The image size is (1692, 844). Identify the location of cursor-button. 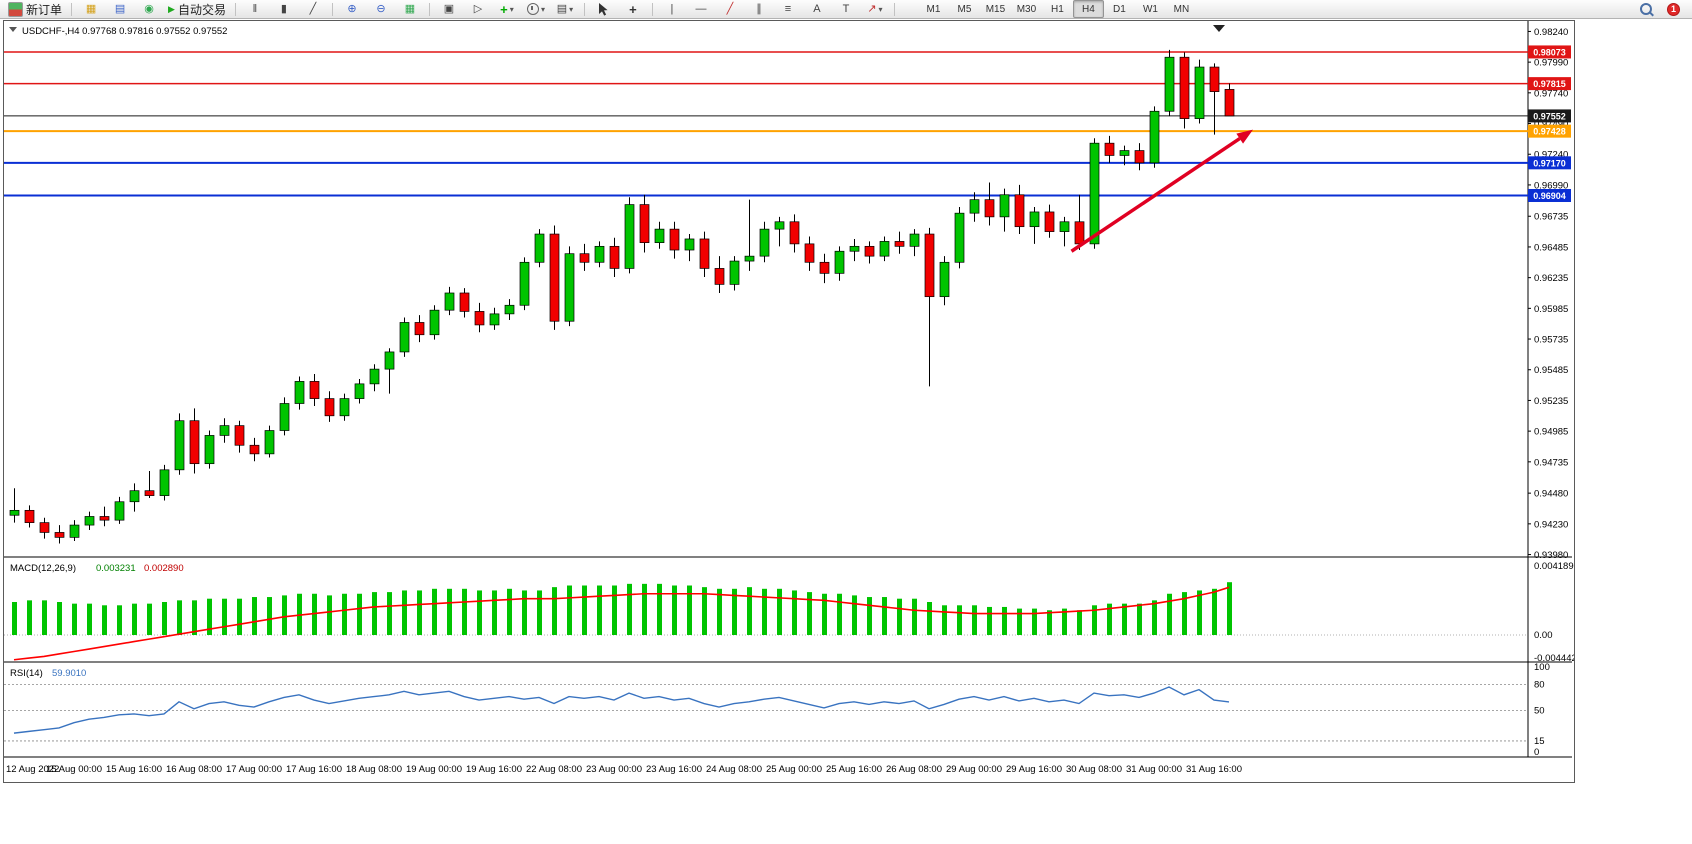
(604, 9).